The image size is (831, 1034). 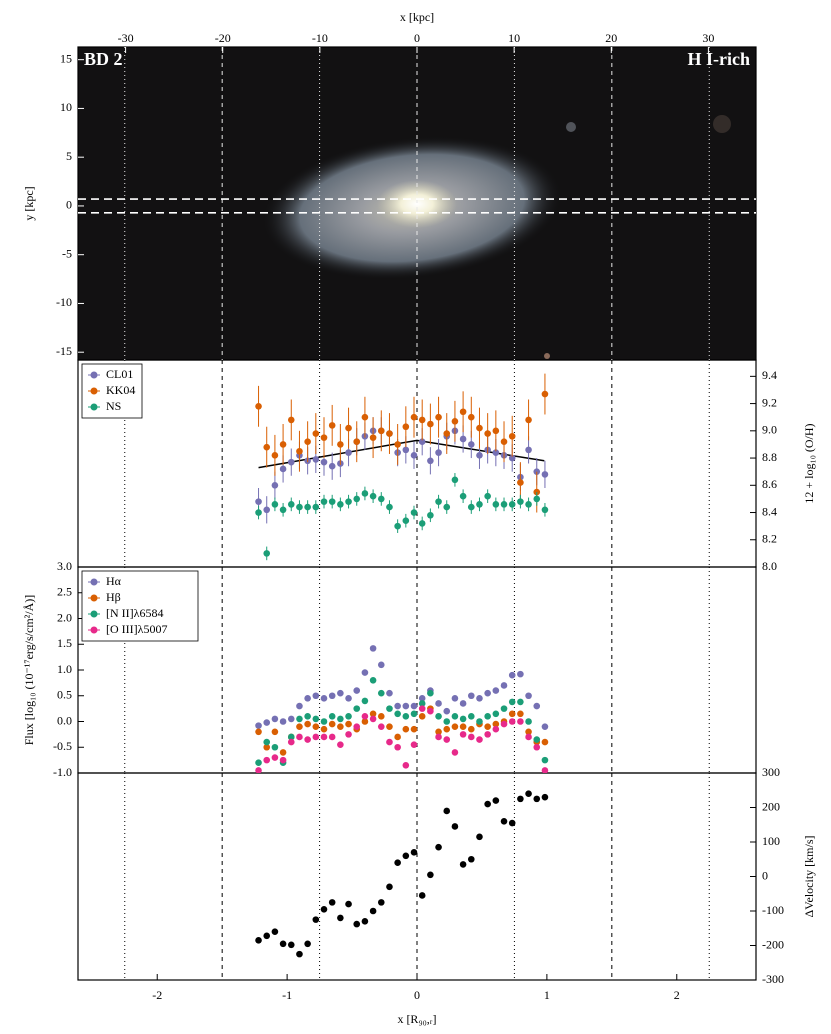 I want to click on legend-label: Hβ, so click(x=113, y=597).